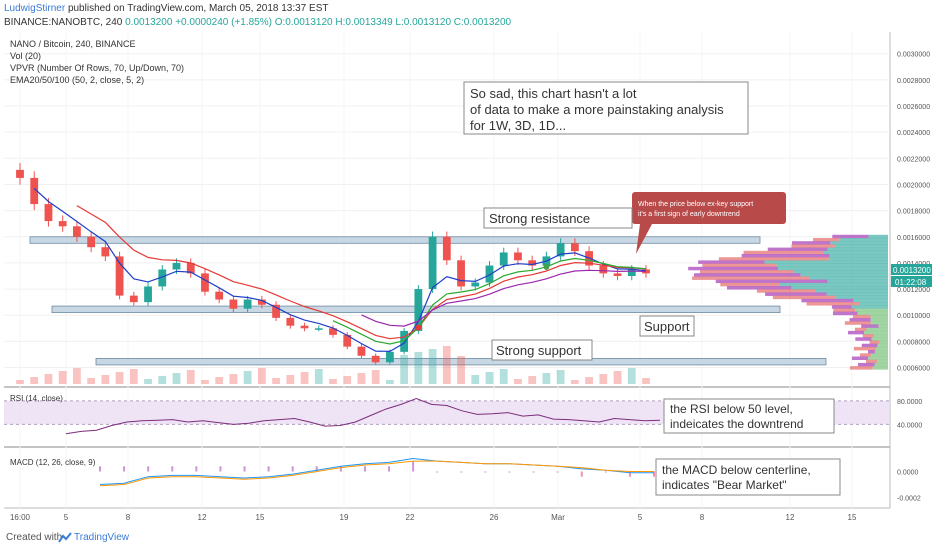 The height and width of the screenshot is (550, 932). I want to click on price-tick-label: 0.0022000, so click(913, 159).